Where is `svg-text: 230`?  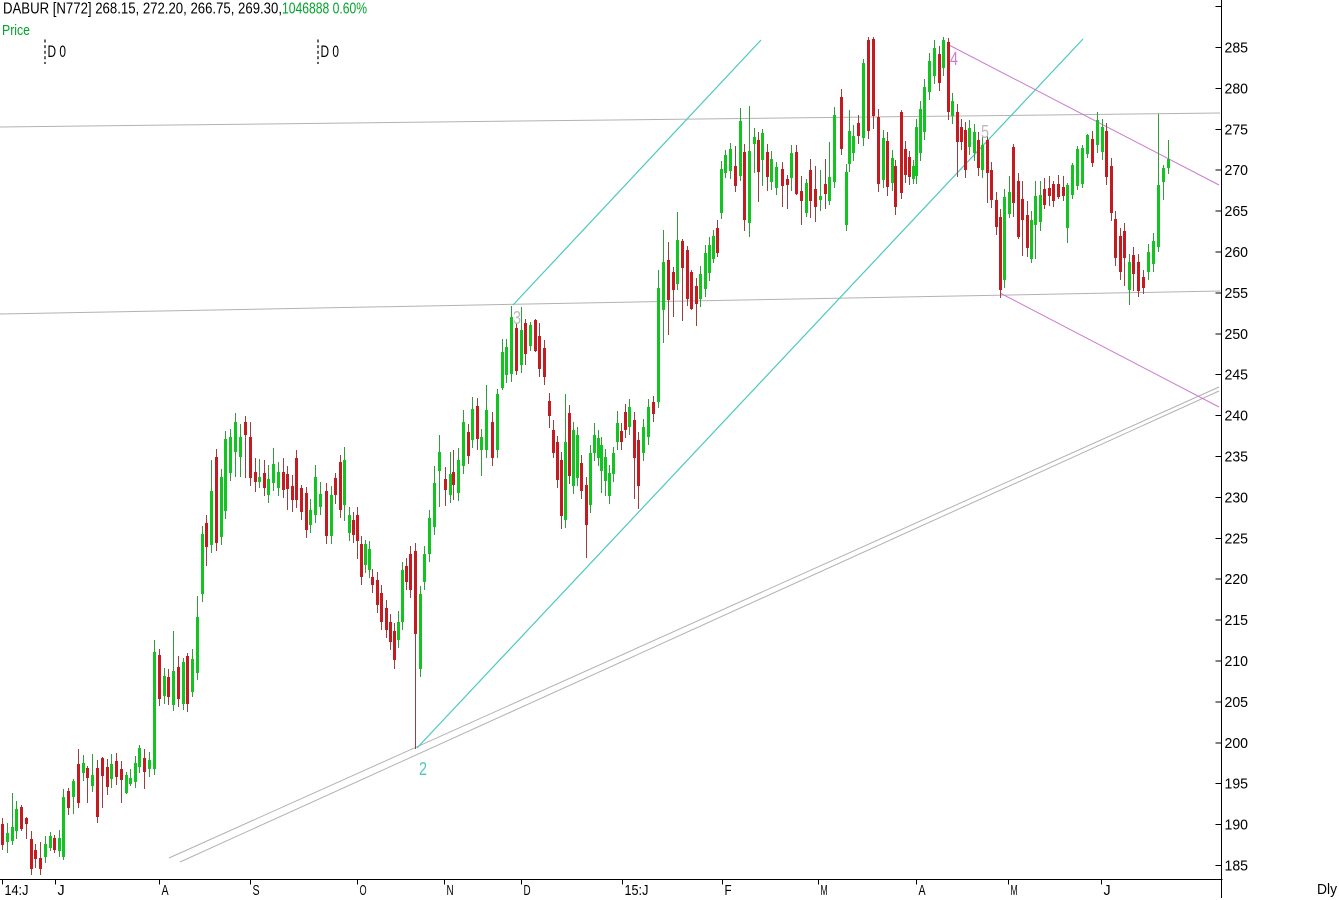
svg-text: 230 is located at coordinates (1237, 497).